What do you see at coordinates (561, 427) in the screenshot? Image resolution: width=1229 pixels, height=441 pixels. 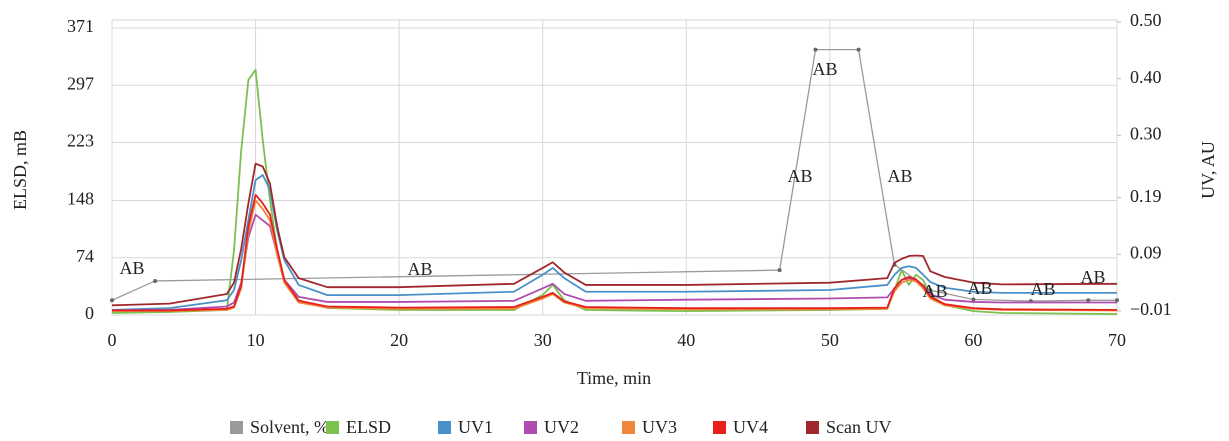 I see `legend-label: UV2` at bounding box center [561, 427].